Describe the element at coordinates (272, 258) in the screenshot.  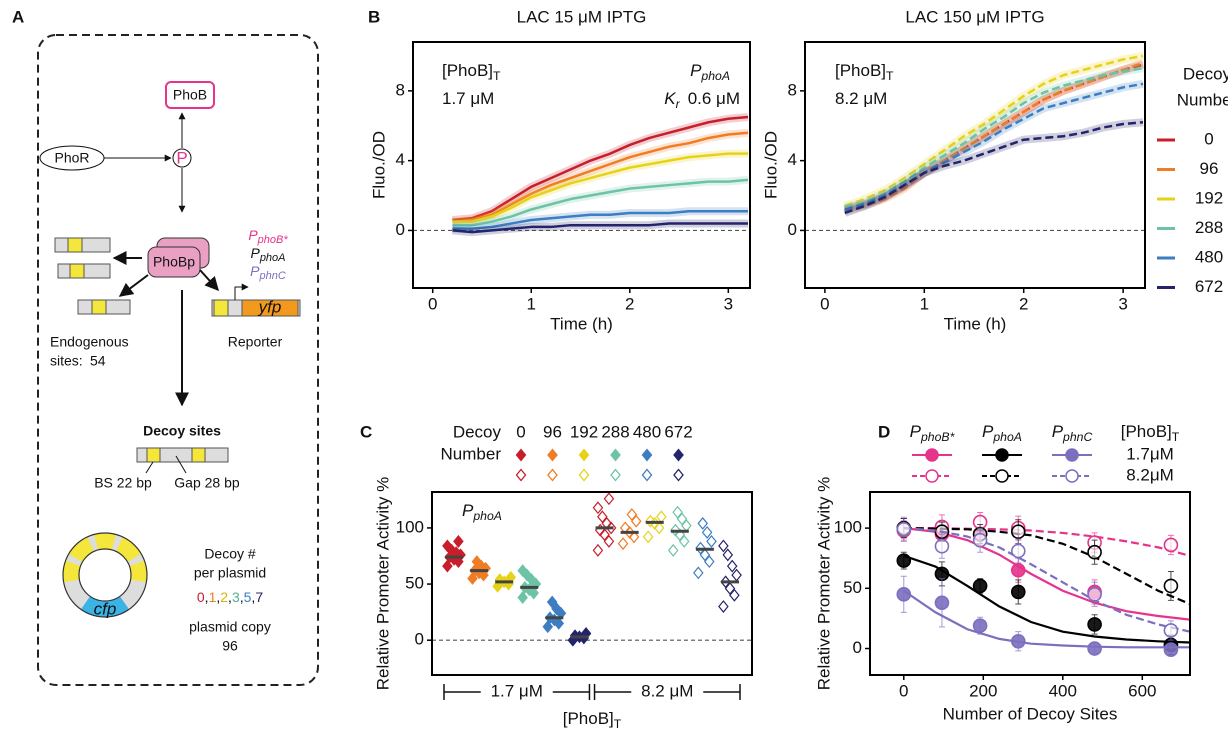
I see `promoter-sub: phoA` at that location.